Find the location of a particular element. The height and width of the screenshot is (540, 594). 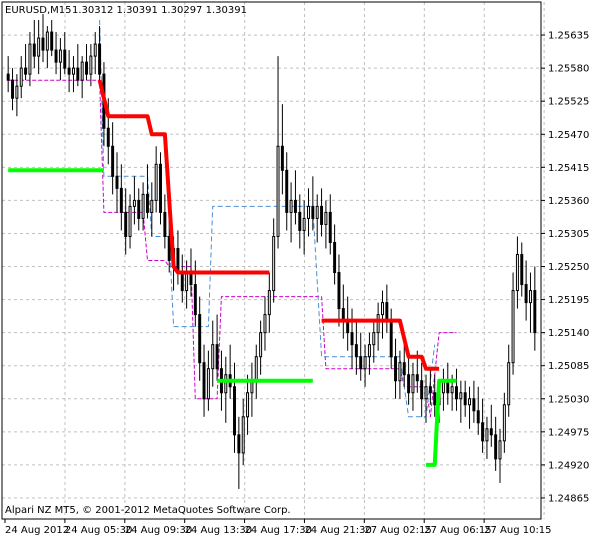

x-tick-label: 27 Aug 06:15 is located at coordinates (457, 530).